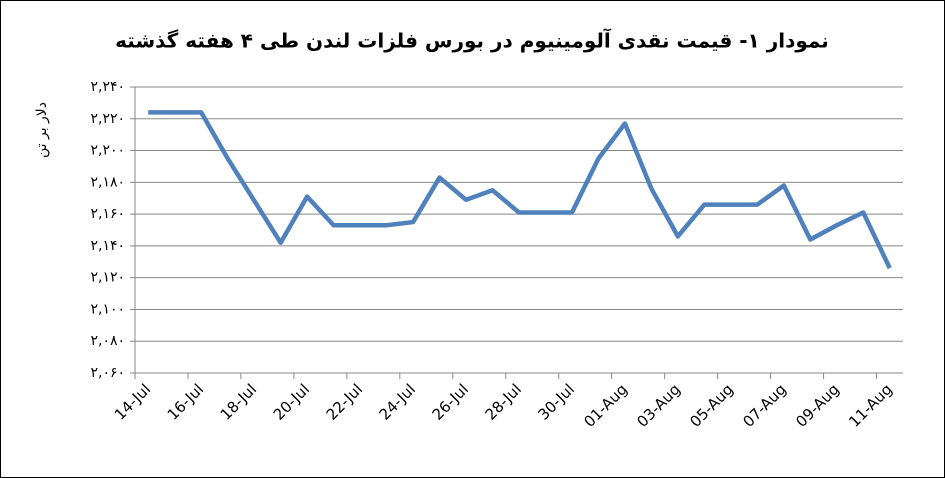  Describe the element at coordinates (107, 151) in the screenshot. I see `y-tick-label: ۲,۲۰۰` at that location.